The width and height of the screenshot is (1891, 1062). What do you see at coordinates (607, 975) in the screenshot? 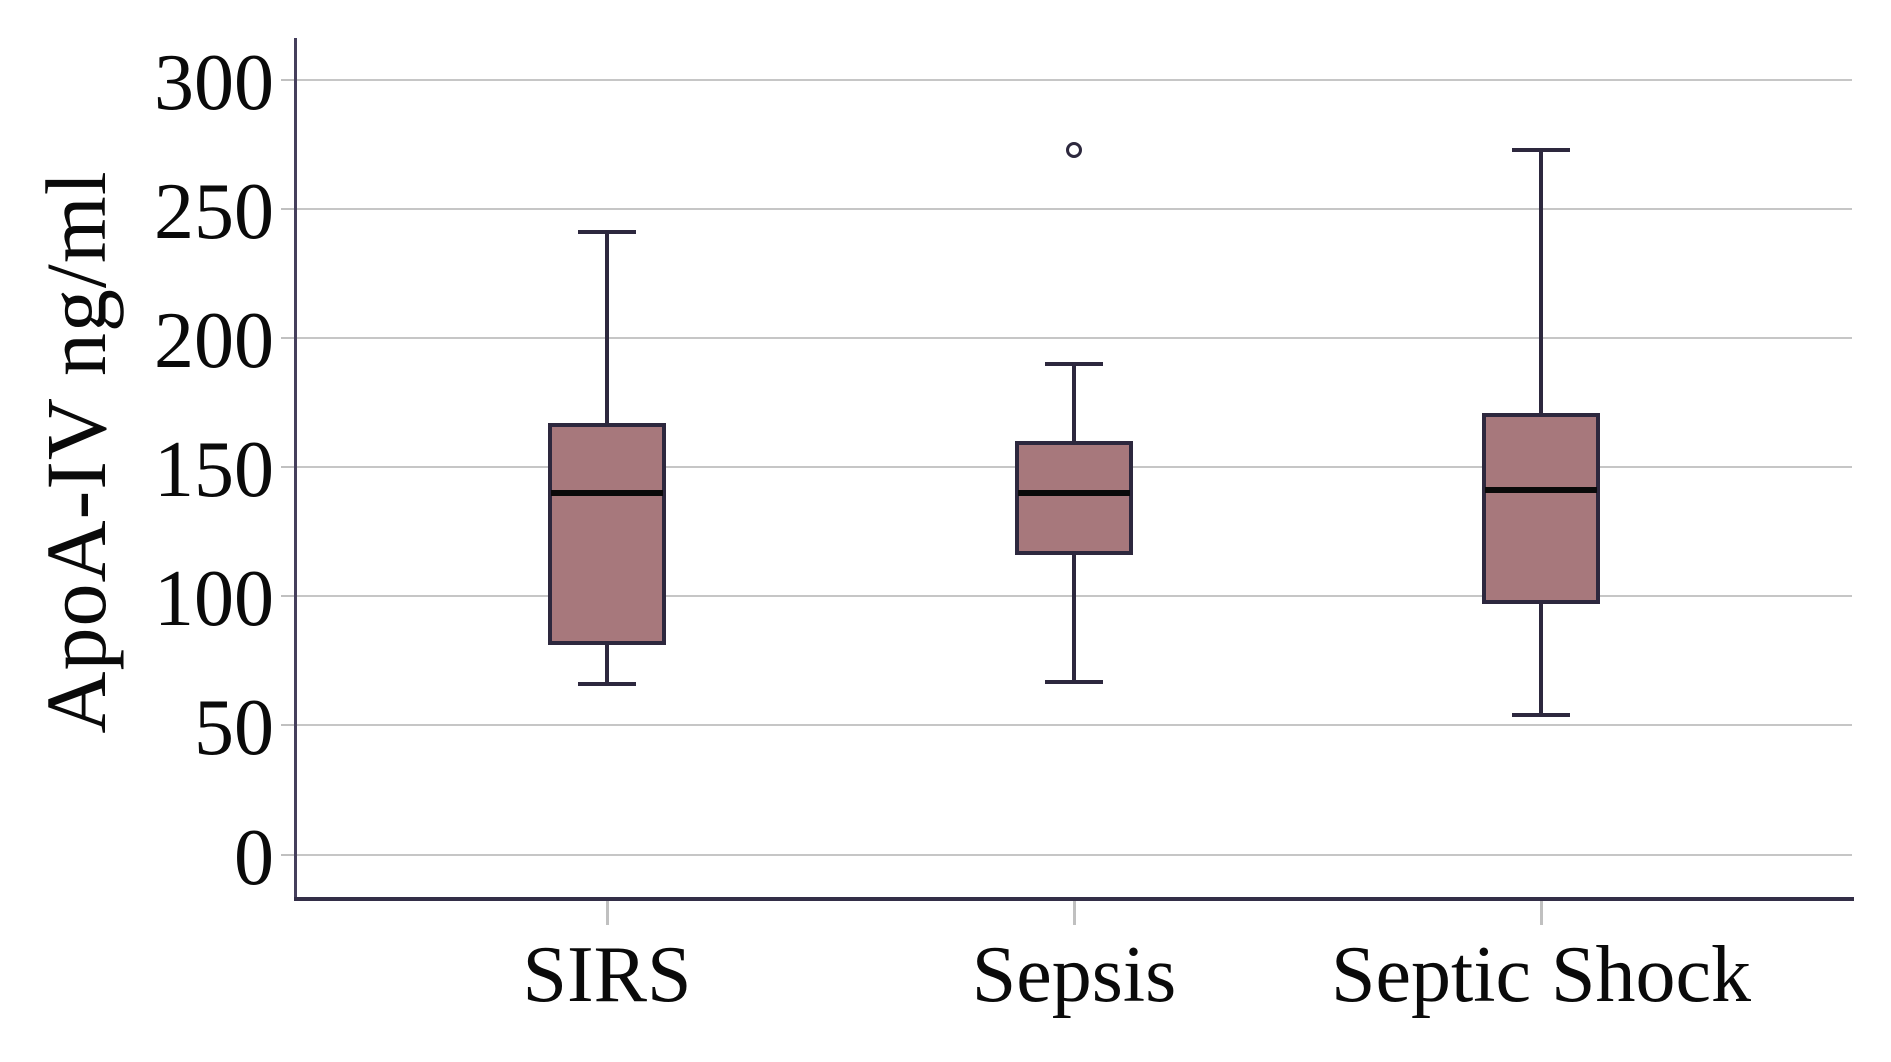
I see `x-category-label: SIRS` at bounding box center [607, 975].